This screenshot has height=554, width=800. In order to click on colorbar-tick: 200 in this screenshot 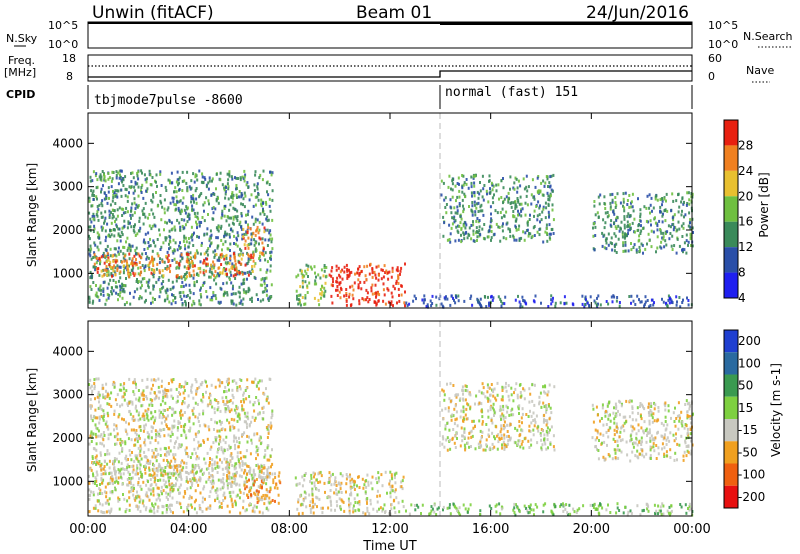, I will do `click(749, 341)`.